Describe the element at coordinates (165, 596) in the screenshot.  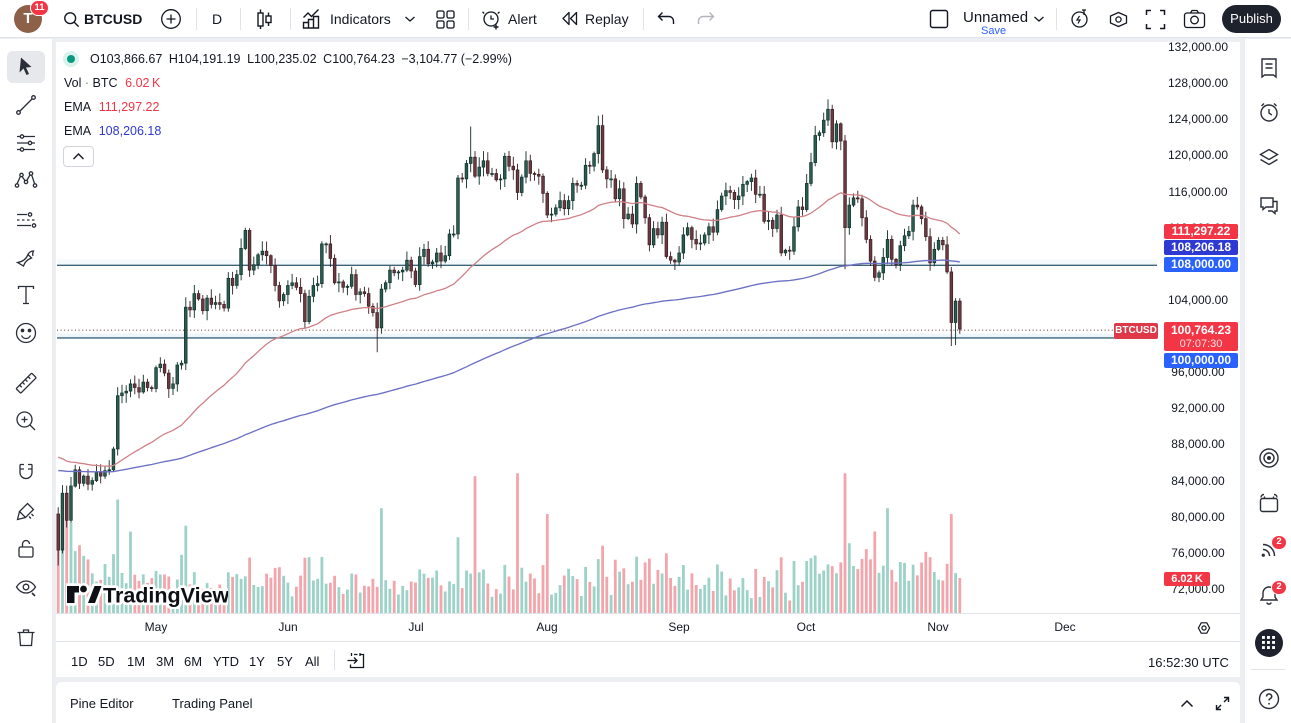
I see `svg-text: TradingView` at that location.